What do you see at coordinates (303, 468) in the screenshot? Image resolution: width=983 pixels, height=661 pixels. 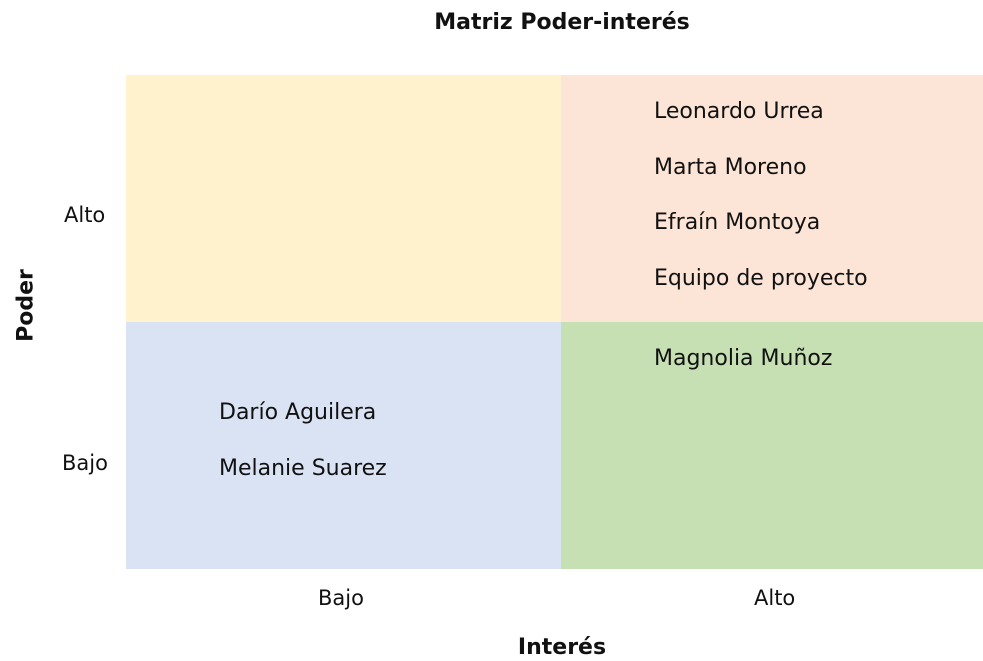 I see `stakeholder: Melanie Suarez` at bounding box center [303, 468].